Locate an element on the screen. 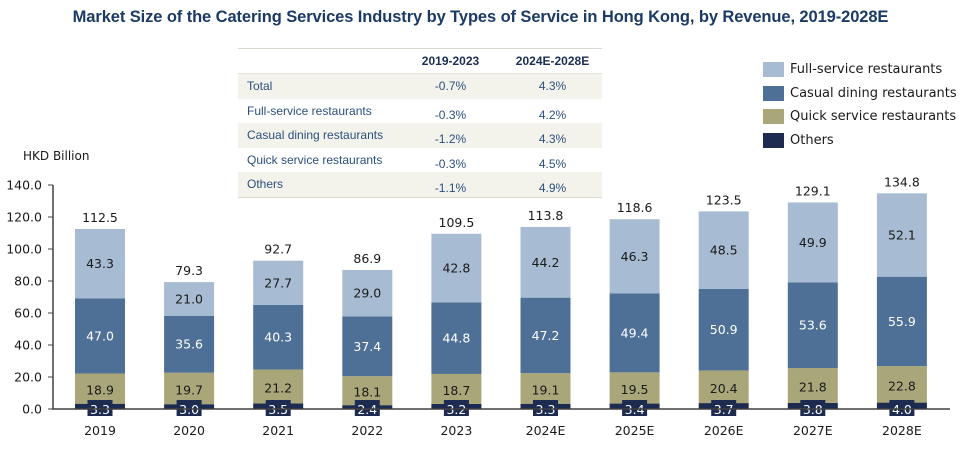  total-label: 109.5 is located at coordinates (457, 222).